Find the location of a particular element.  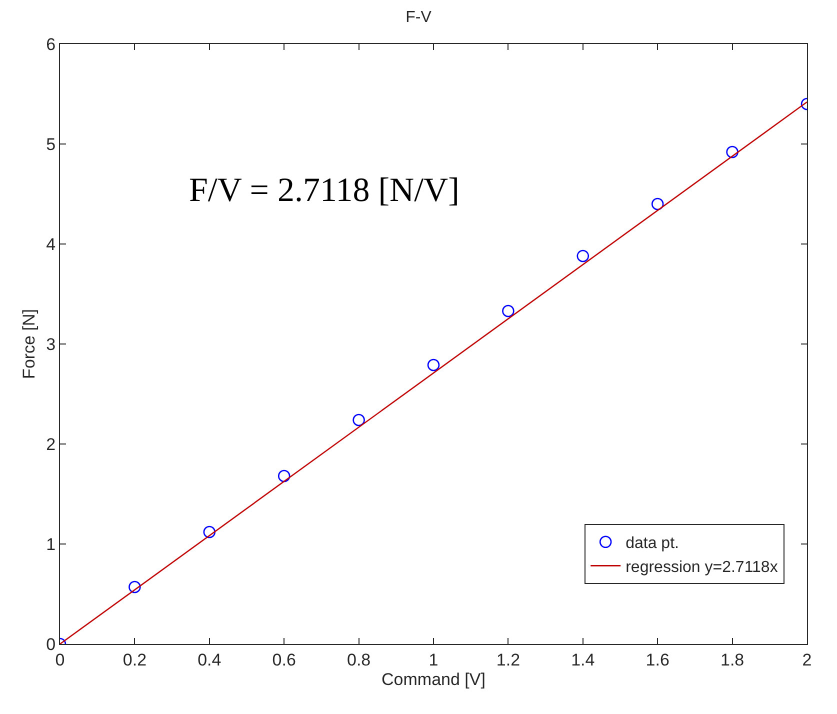

chart-title: F-V is located at coordinates (419, 17).